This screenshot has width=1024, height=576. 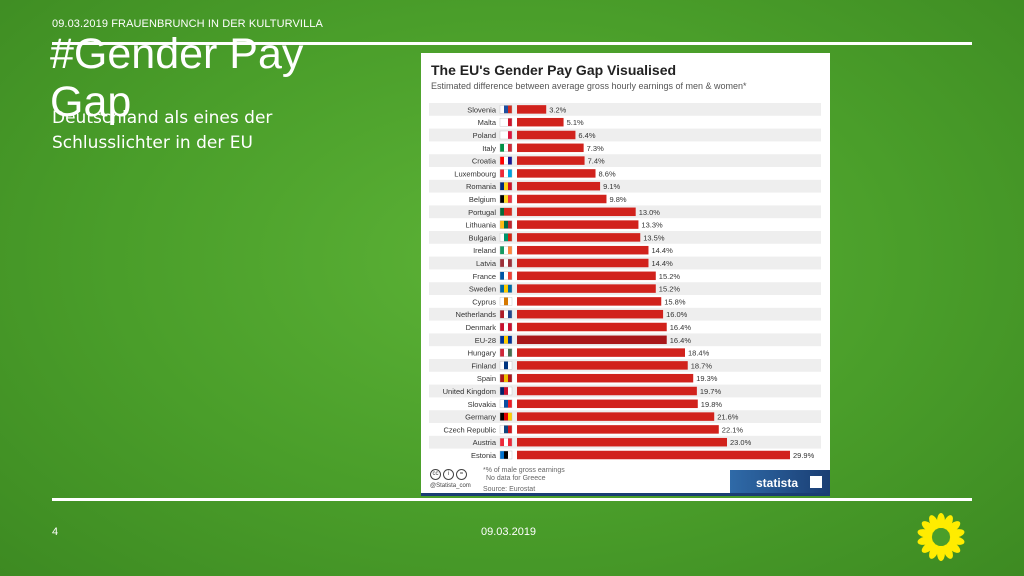 I want to click on value-label: 18.7%, so click(x=702, y=365).